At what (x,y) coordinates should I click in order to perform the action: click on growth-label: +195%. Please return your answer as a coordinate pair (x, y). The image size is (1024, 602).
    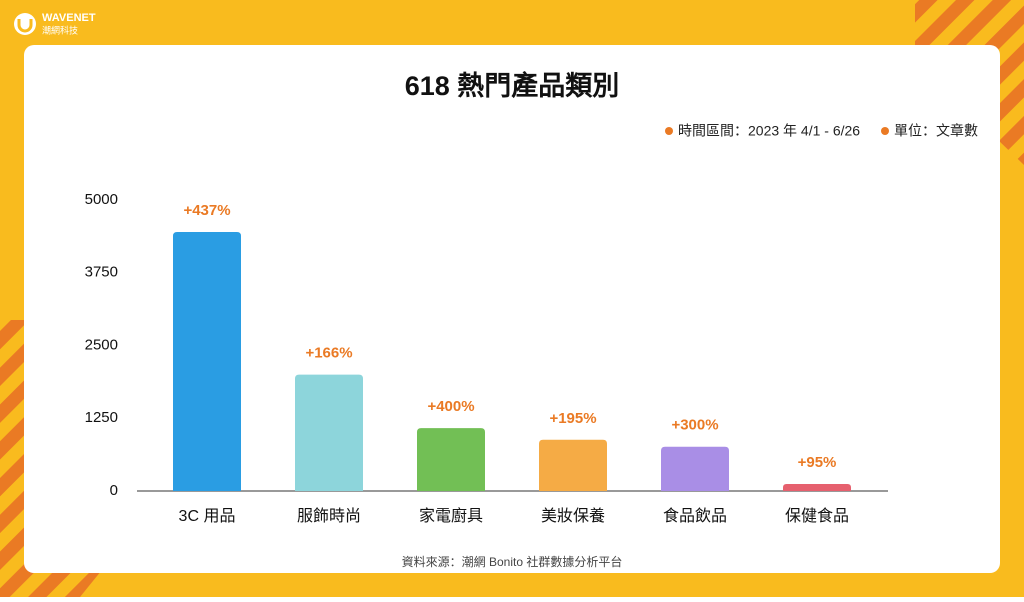
    Looking at the image, I should click on (572, 418).